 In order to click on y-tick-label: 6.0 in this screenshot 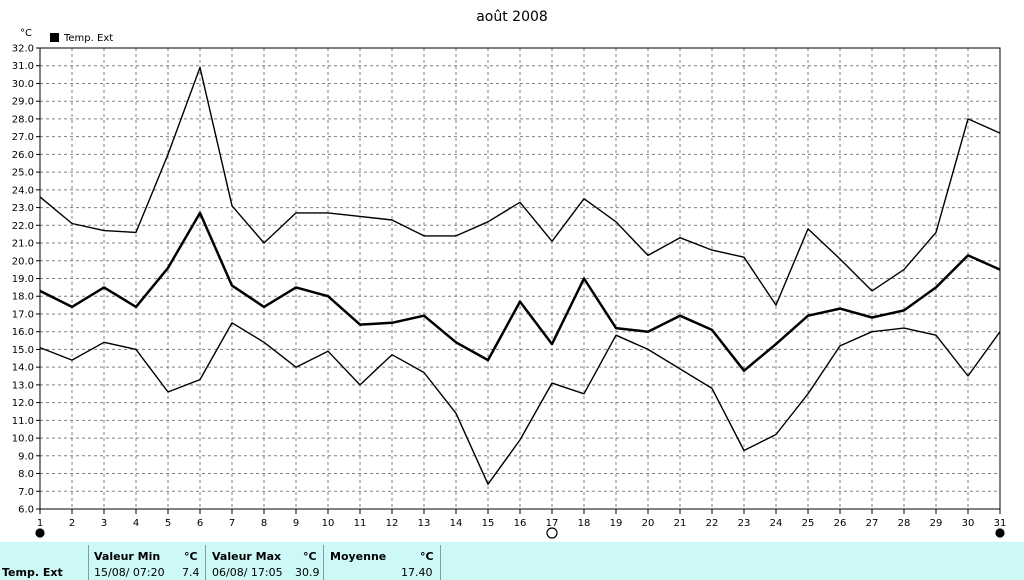, I will do `click(26, 510)`.